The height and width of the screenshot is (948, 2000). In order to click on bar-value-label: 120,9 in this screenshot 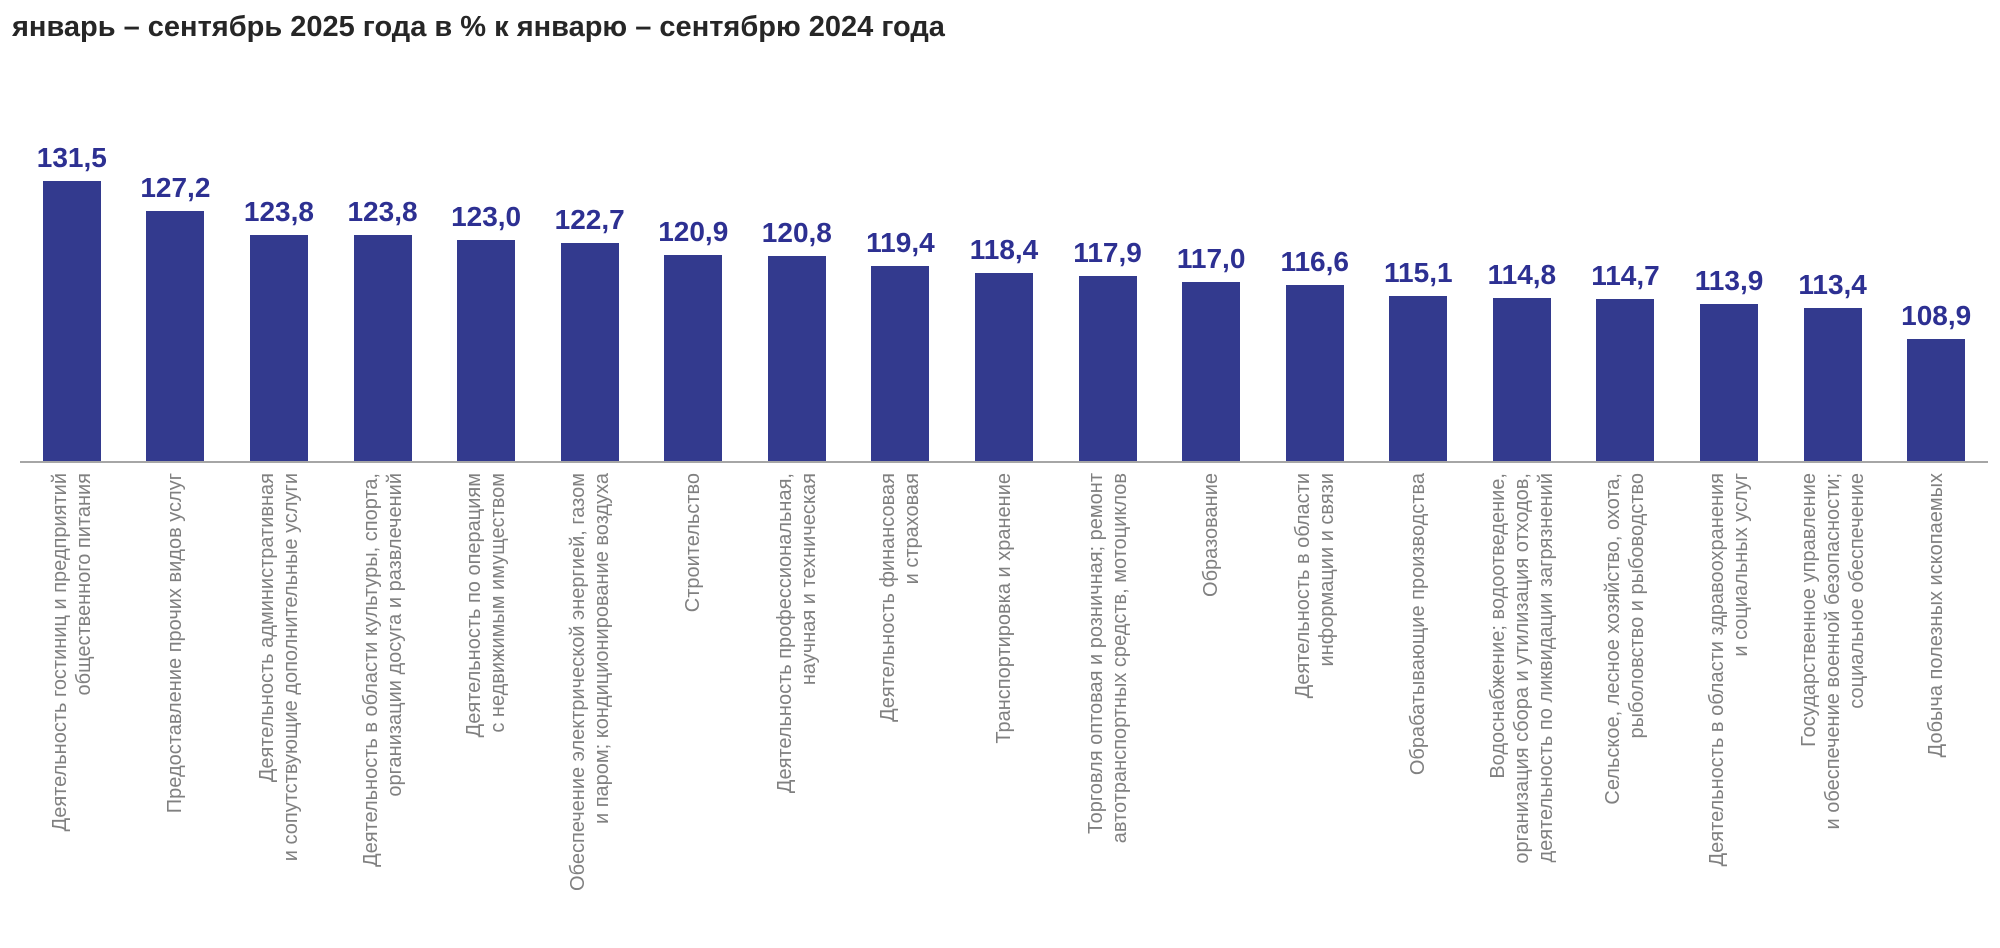, I will do `click(693, 231)`.